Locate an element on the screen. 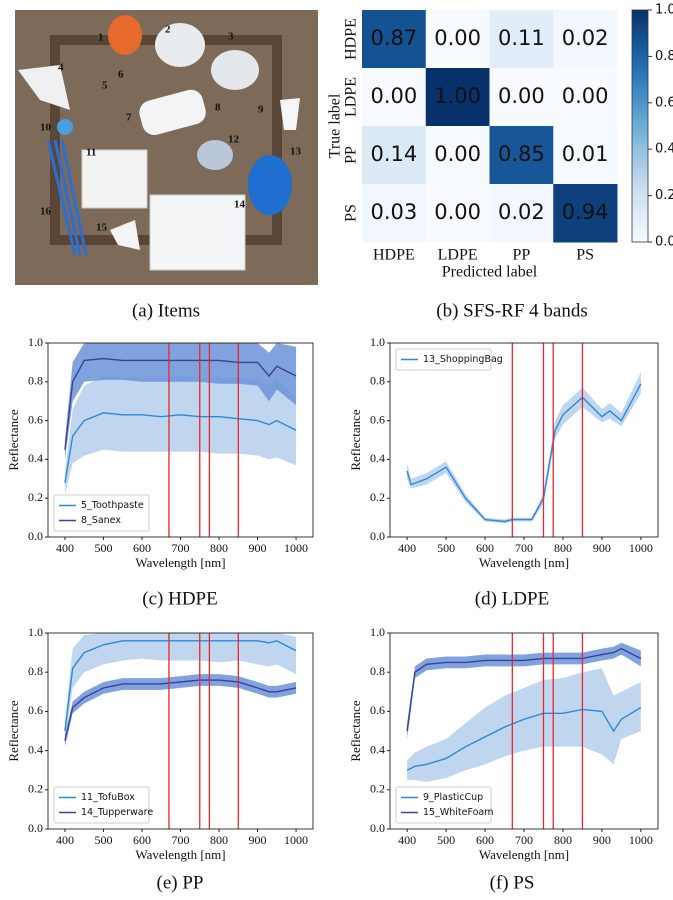 The image size is (673, 900). cell-label: 0.01 is located at coordinates (585, 154).